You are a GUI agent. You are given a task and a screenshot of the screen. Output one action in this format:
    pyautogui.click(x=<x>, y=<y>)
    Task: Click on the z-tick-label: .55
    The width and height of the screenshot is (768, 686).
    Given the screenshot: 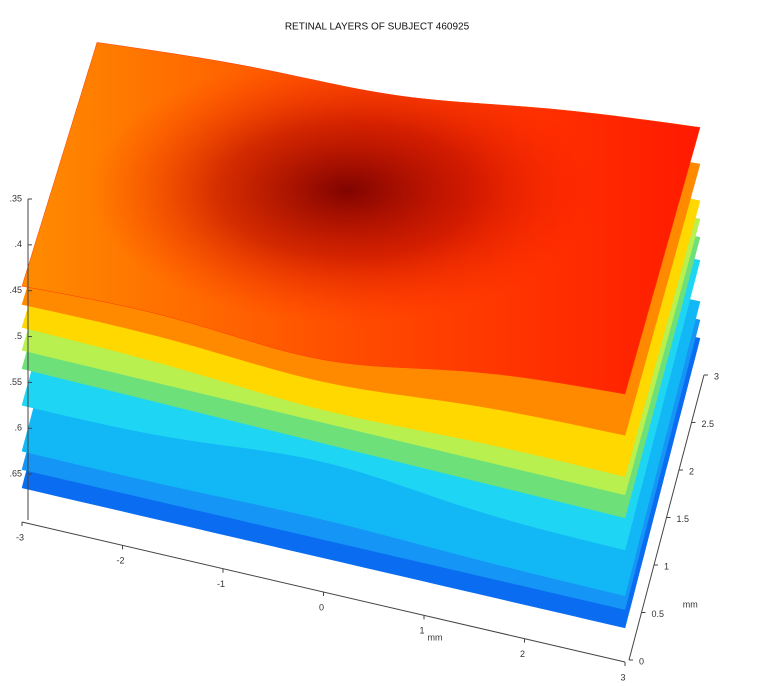 What is the action you would take?
    pyautogui.click(x=15, y=382)
    